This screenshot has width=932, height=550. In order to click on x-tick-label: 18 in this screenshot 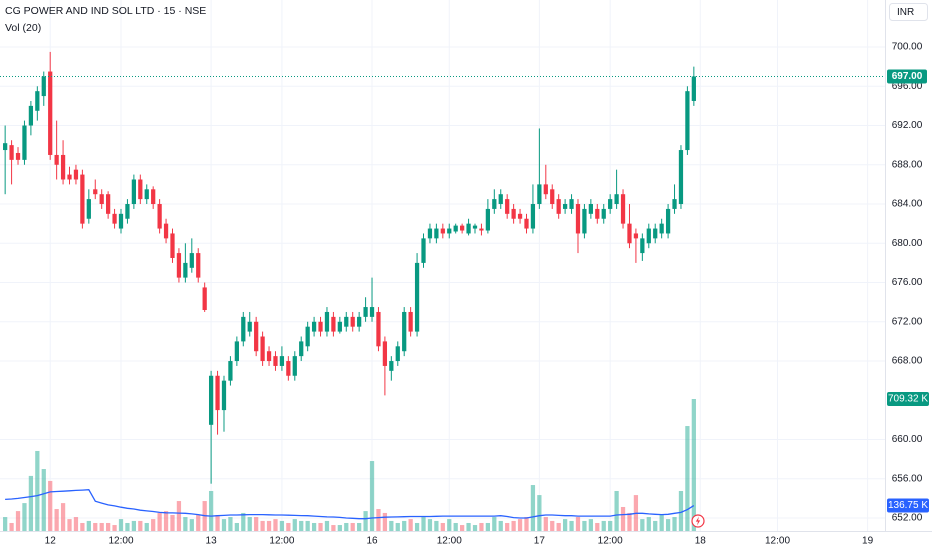, I will do `click(701, 541)`.